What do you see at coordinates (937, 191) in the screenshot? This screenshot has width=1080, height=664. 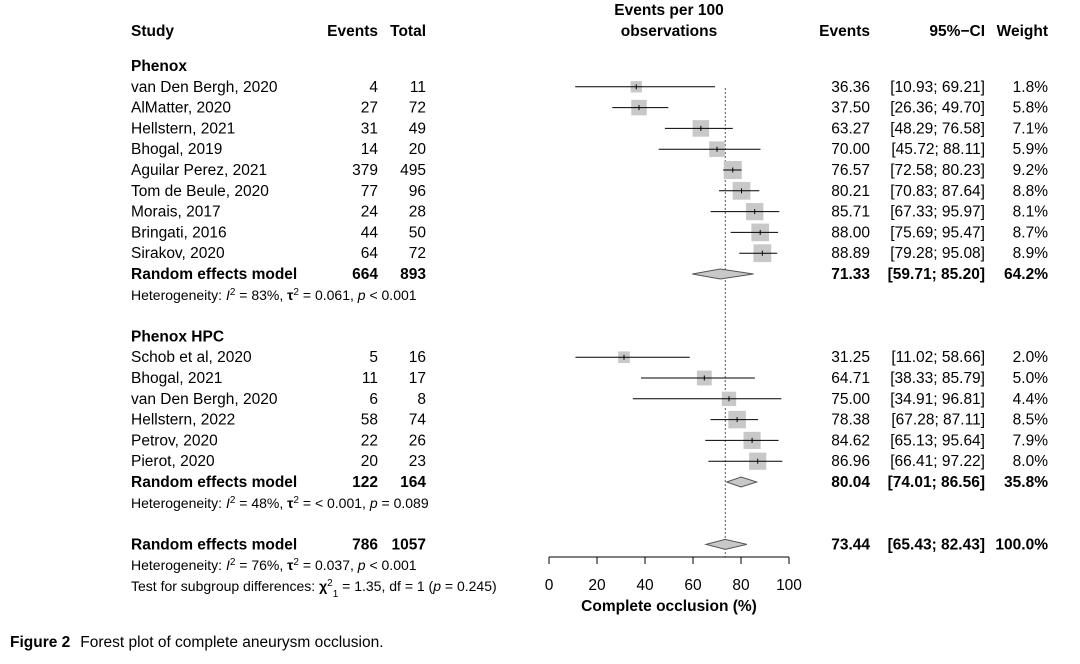 I see `study-ci: [70.83; 87.64]` at bounding box center [937, 191].